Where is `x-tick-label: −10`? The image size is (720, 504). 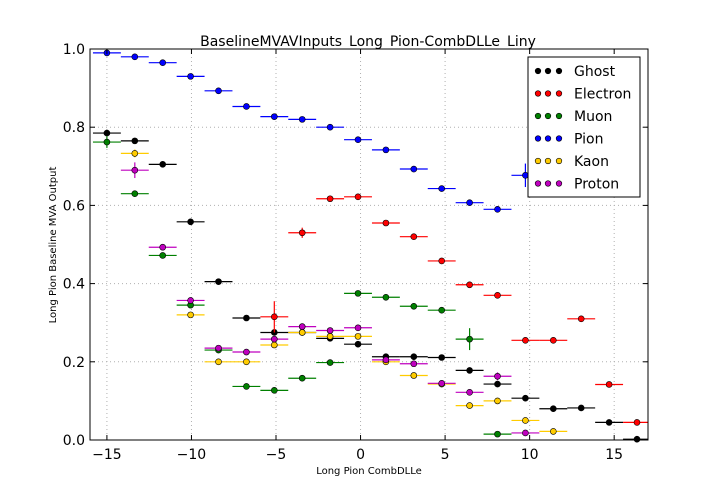
x-tick-label: −10 is located at coordinates (192, 455).